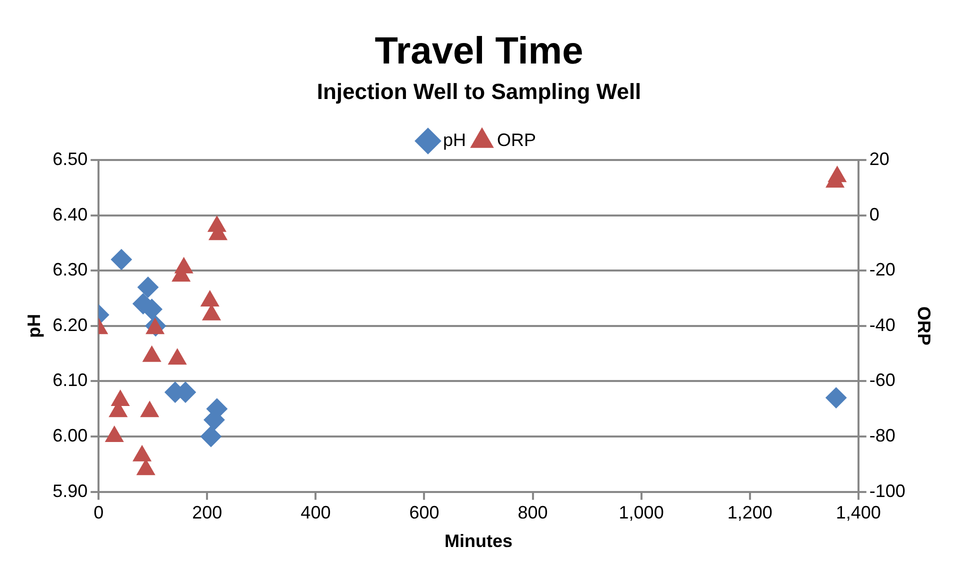 This screenshot has height=577, width=958. Describe the element at coordinates (887, 490) in the screenshot. I see `y2-tick-label: -100` at that location.